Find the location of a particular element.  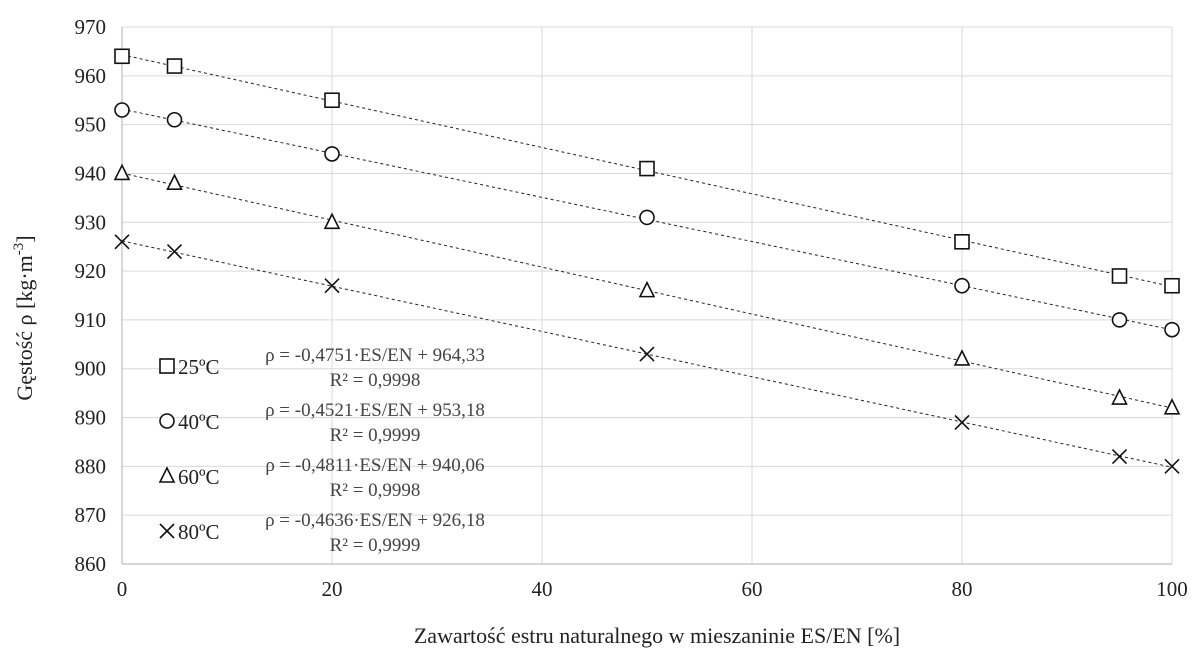

legend-item-2-marker is located at coordinates (167, 421).